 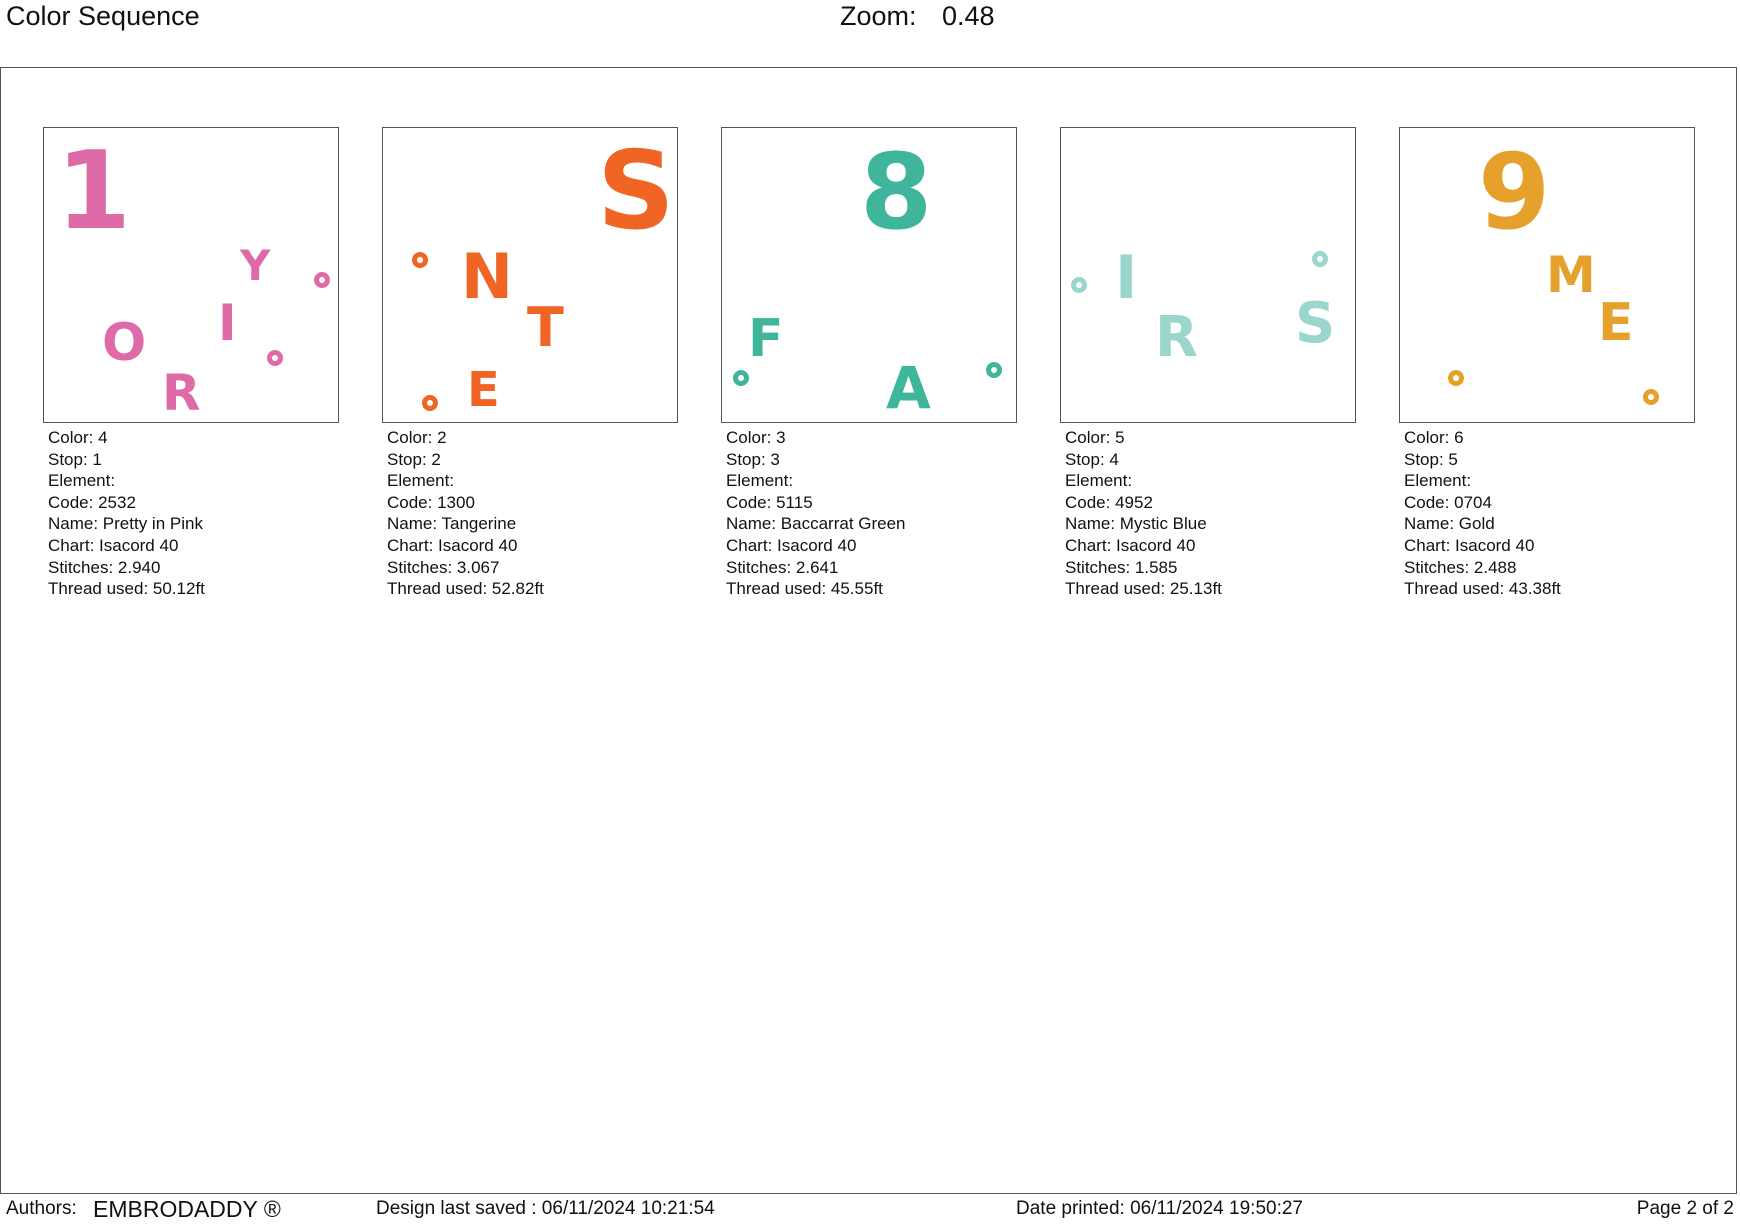 I want to click on stitch-count: Stitches: 1.585, so click(x=1121, y=567).